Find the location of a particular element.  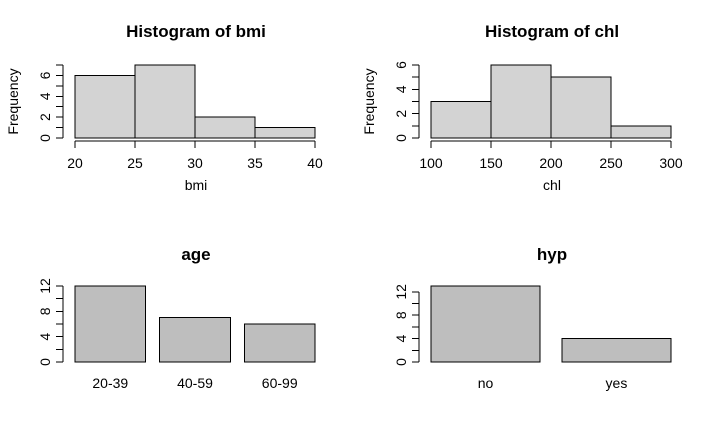

category-label: yes is located at coordinates (617, 383).